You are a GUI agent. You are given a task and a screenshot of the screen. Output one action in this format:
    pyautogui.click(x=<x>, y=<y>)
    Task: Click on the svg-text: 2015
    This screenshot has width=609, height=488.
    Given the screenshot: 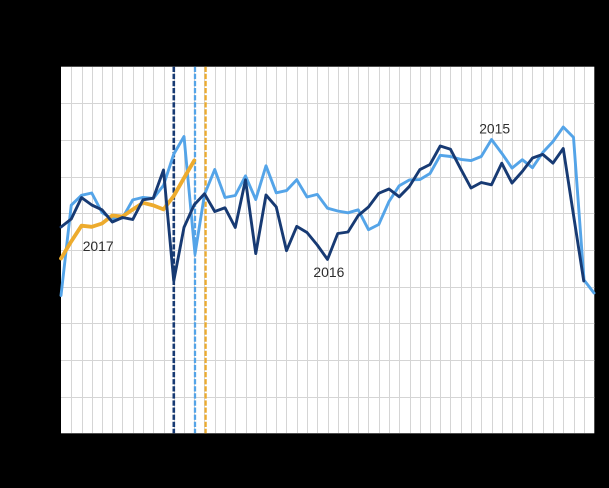 What is the action you would take?
    pyautogui.click(x=494, y=128)
    